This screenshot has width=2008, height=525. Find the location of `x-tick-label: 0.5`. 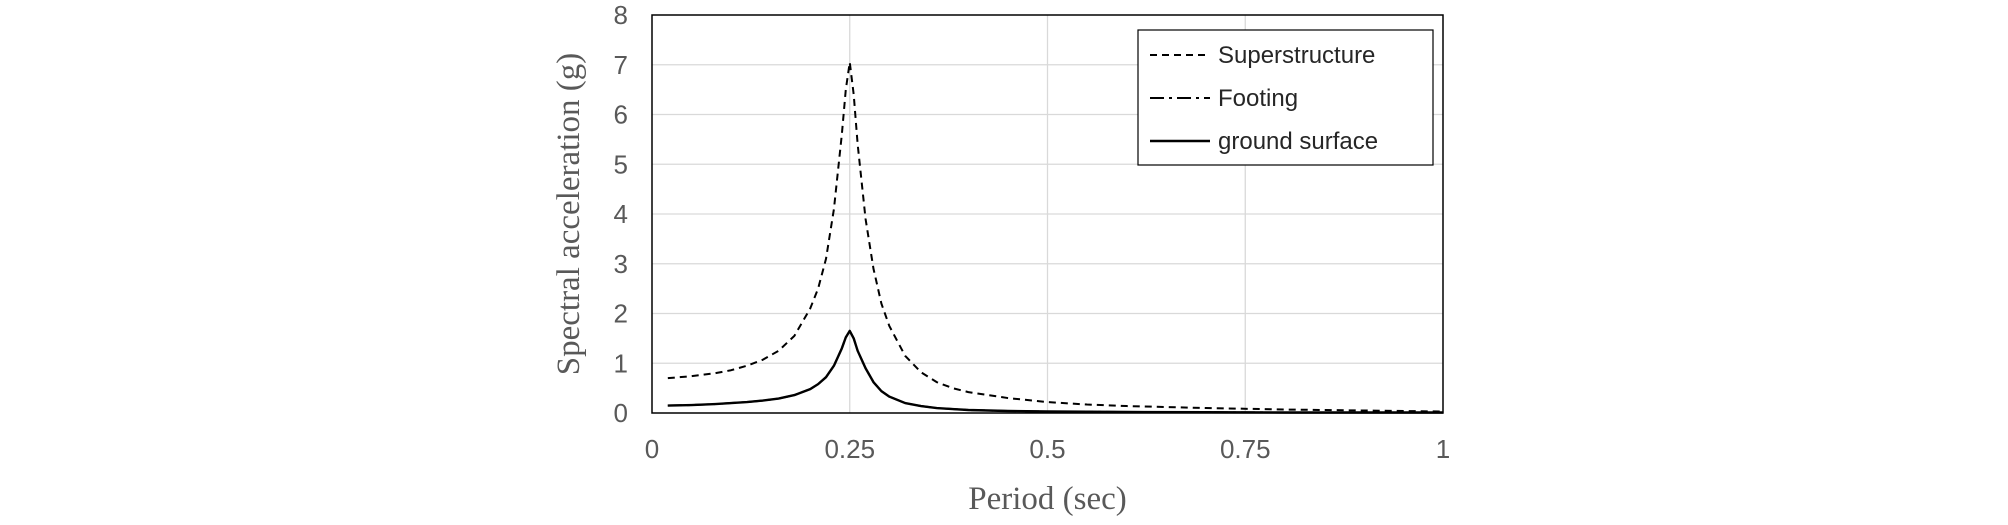

x-tick-label: 0.5 is located at coordinates (1047, 449).